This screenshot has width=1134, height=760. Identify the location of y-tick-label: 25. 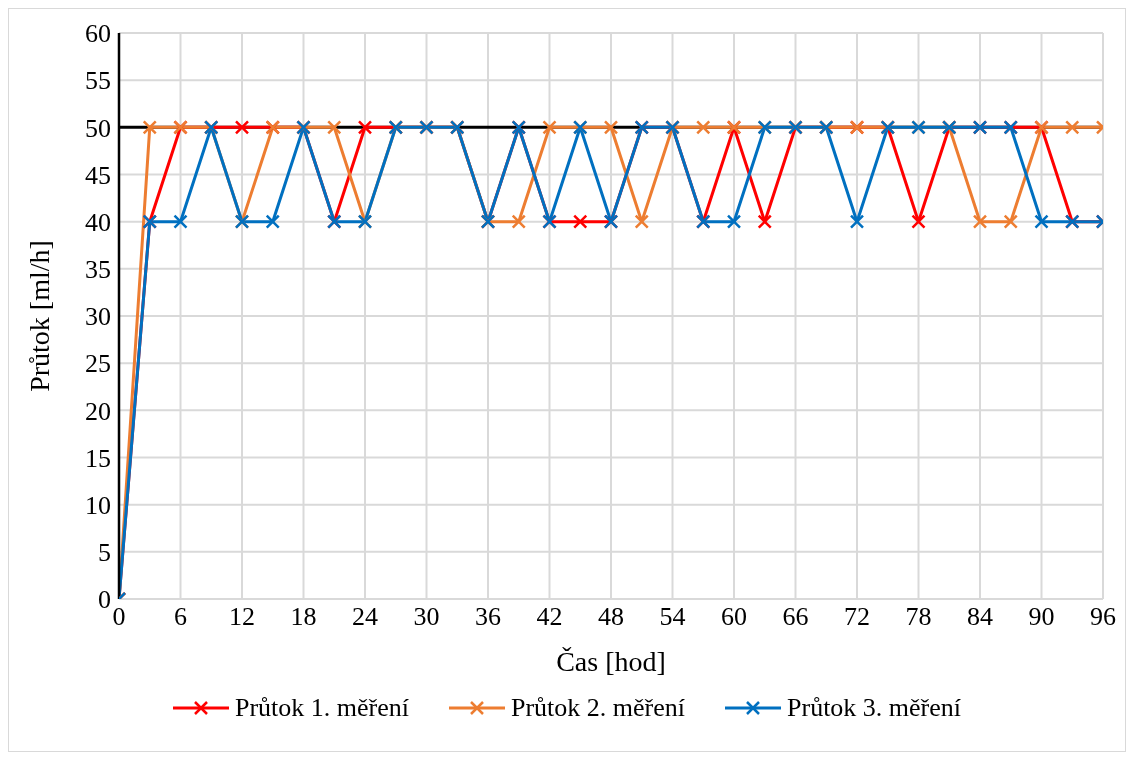
(98, 364).